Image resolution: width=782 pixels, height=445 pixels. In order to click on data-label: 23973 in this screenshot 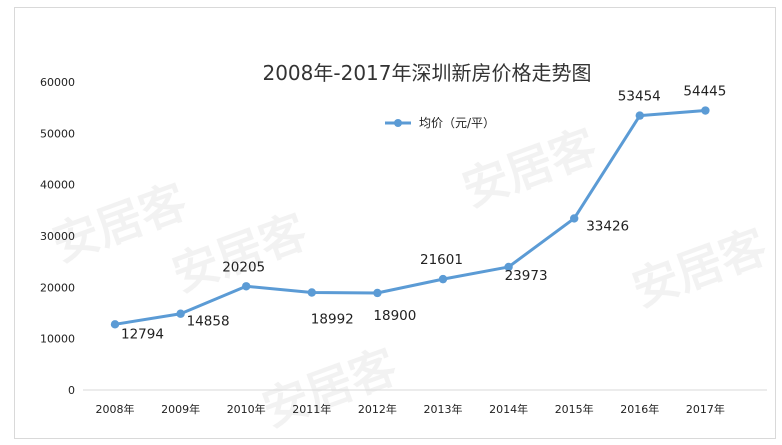, I will do `click(526, 276)`.